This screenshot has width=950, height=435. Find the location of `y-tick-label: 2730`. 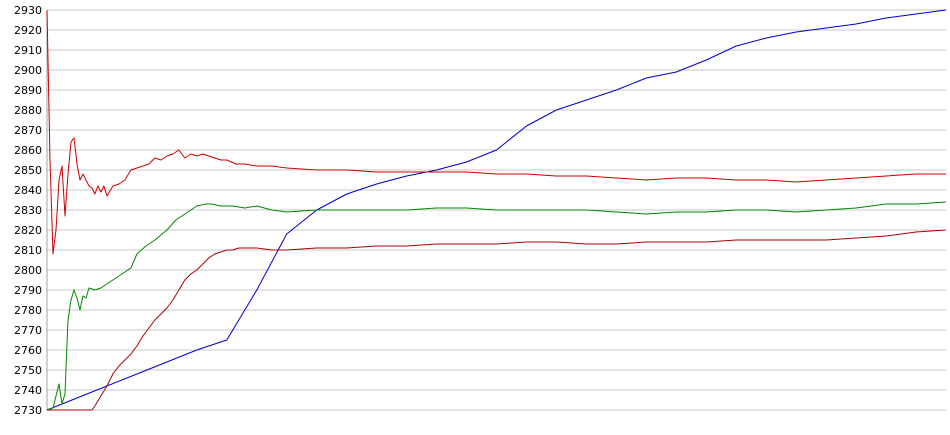

y-tick-label: 2730 is located at coordinates (28, 410).